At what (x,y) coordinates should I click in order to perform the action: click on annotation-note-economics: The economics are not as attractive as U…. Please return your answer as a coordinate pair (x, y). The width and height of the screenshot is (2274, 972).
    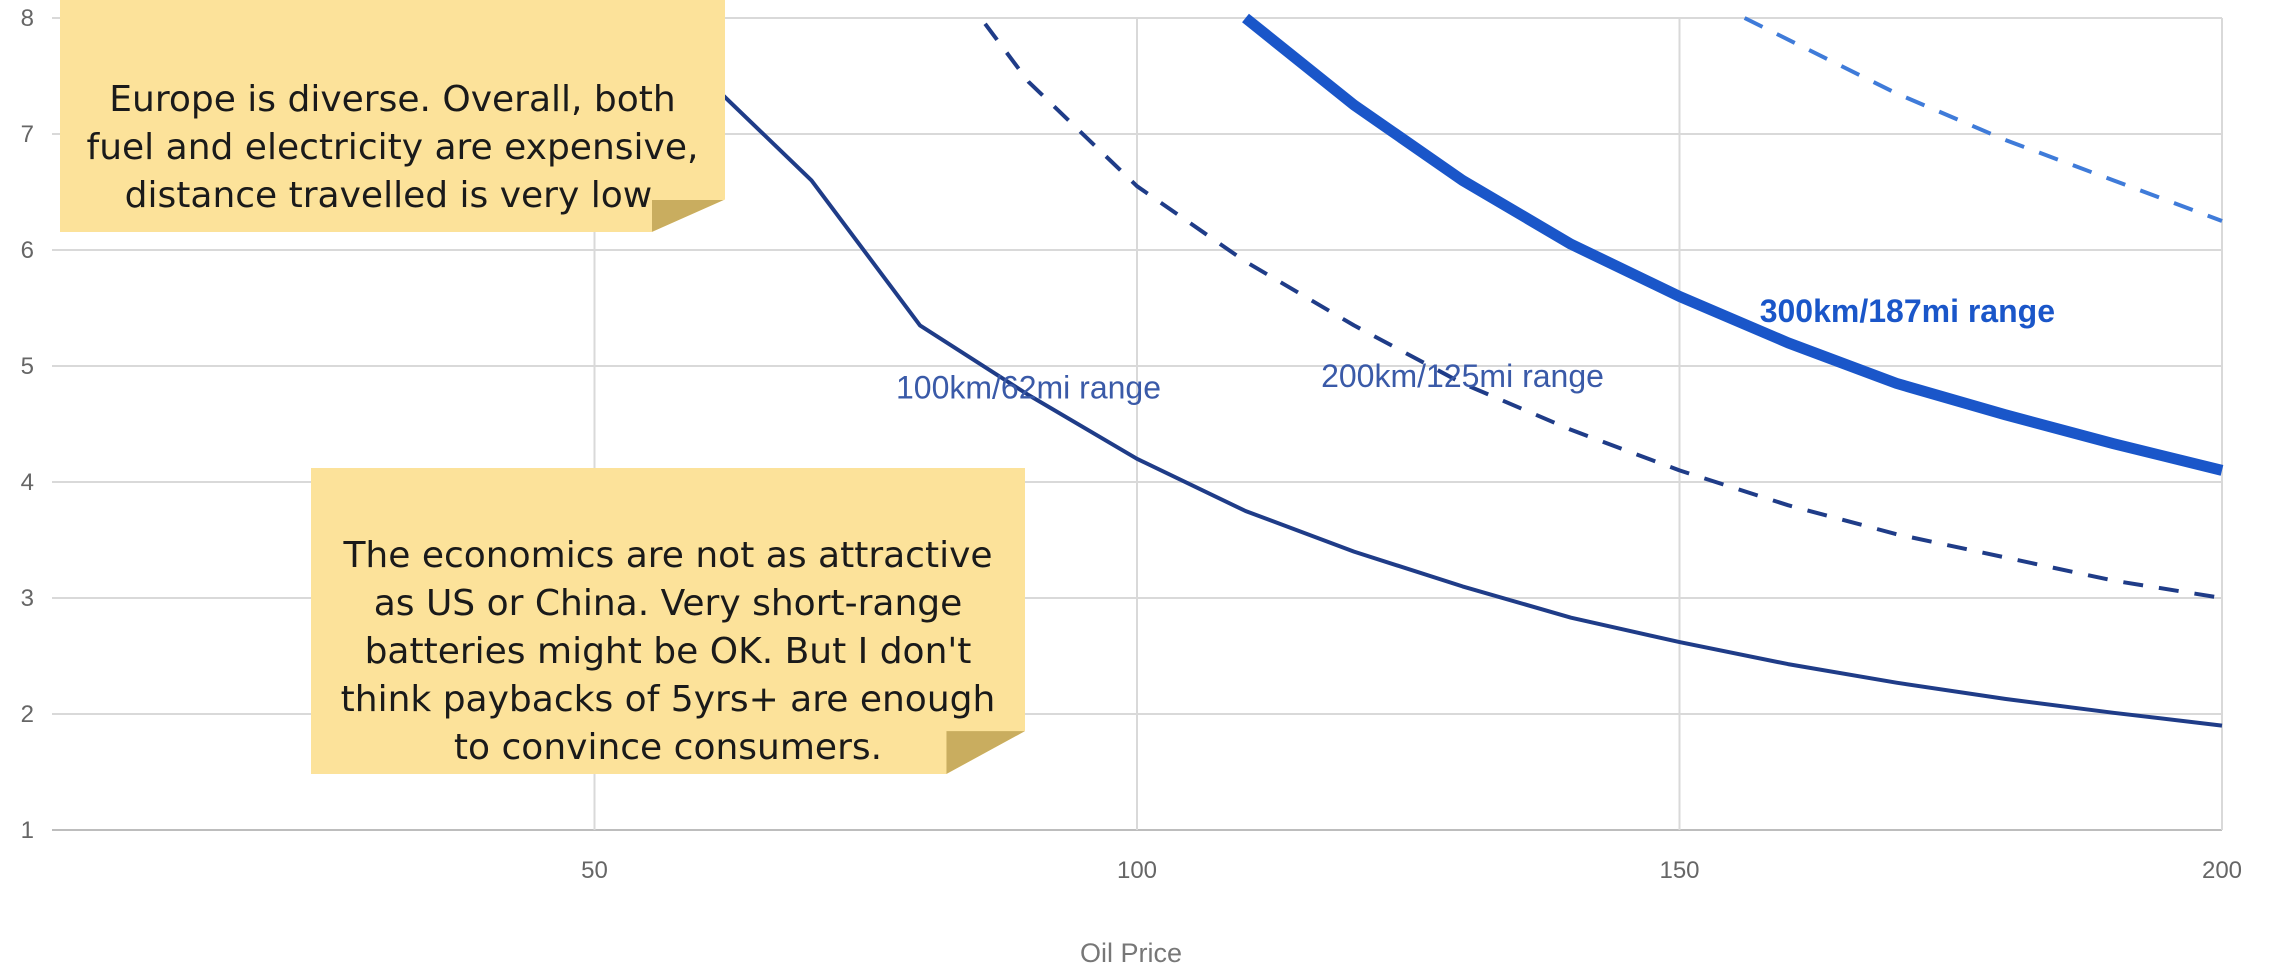
    Looking at the image, I should click on (668, 621).